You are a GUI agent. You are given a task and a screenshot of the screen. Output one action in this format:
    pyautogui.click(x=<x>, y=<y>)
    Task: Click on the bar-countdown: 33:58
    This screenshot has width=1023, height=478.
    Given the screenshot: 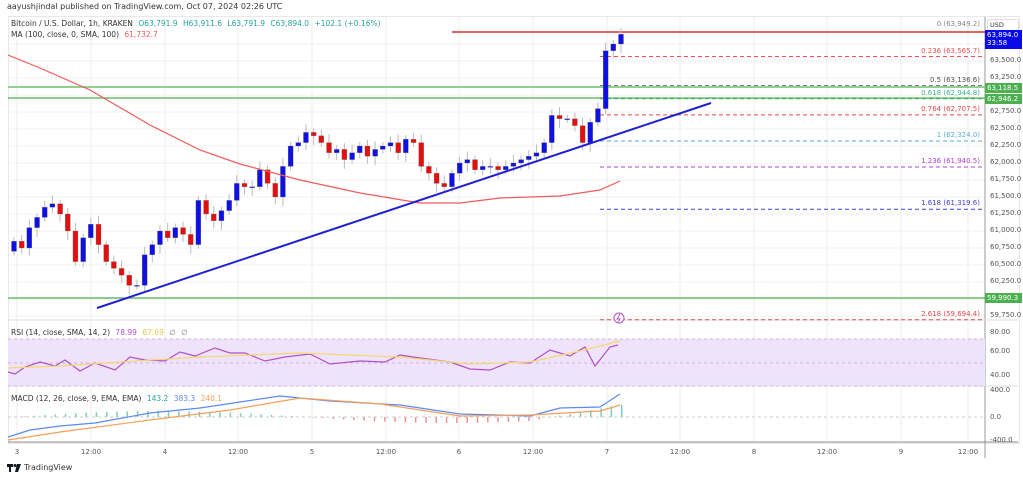 What is the action you would take?
    pyautogui.click(x=997, y=43)
    